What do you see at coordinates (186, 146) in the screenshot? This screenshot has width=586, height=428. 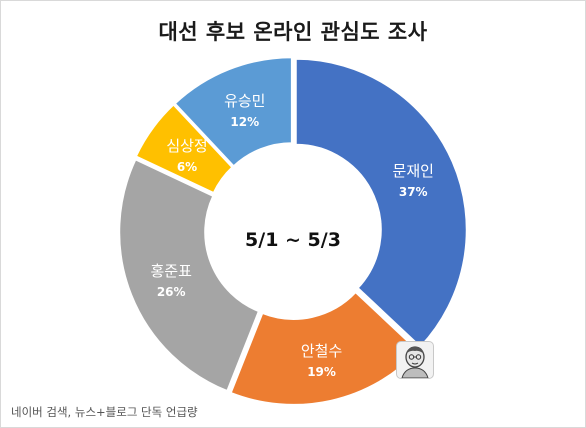 I see `slice-name-sim: 심상정` at bounding box center [186, 146].